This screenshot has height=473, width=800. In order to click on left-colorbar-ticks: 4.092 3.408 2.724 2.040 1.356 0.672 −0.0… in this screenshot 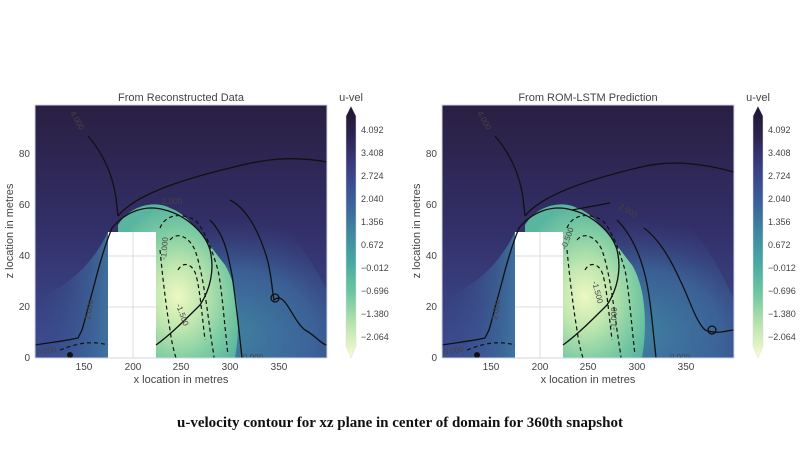, I will do `click(375, 233)`.